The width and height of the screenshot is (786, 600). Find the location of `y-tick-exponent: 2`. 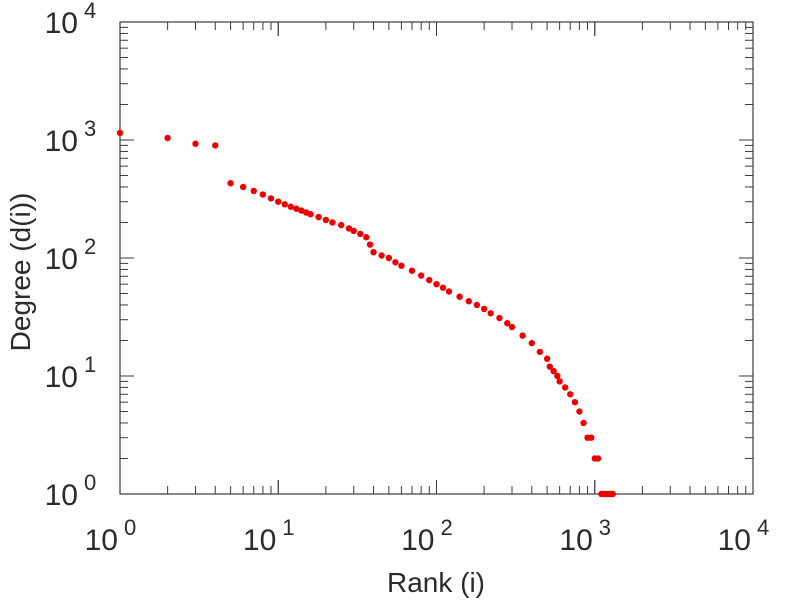

y-tick-exponent: 2 is located at coordinates (90, 246).